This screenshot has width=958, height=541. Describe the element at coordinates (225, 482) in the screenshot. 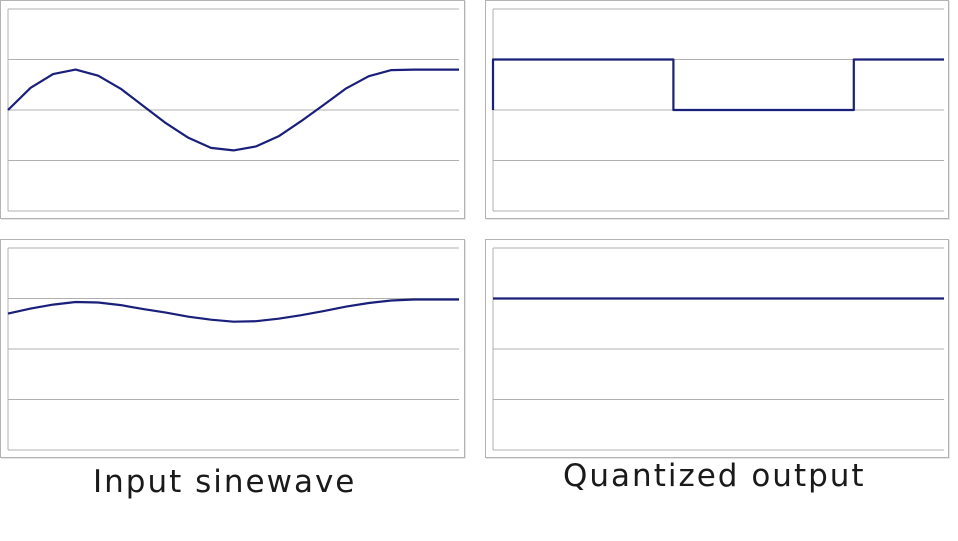

I see `input-sinewave-caption: Input sinewave` at that location.